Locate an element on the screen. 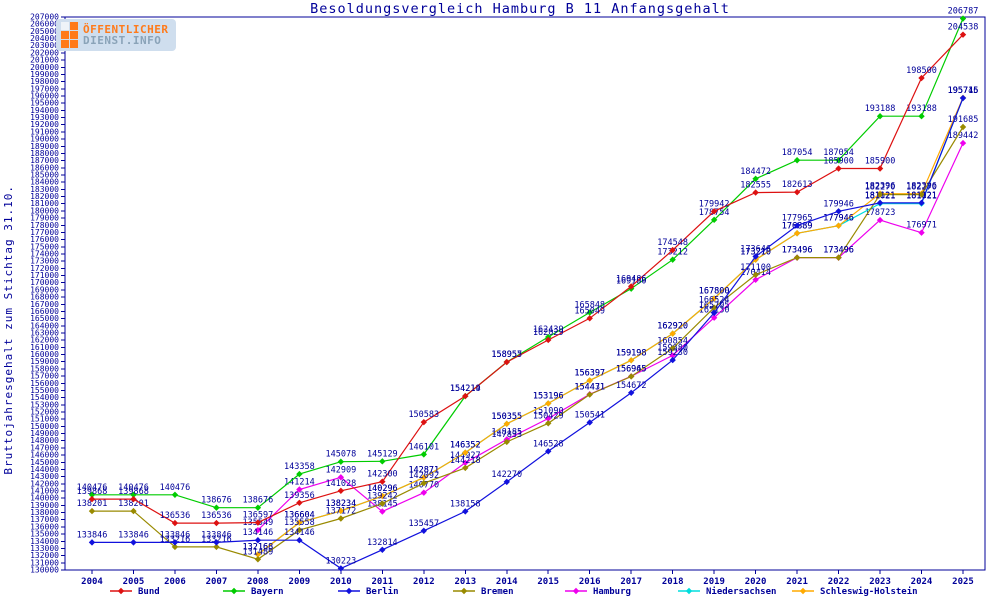 This screenshot has height=600, width=1000. point-label-schleswig-holstein-2010: 138234 is located at coordinates (340, 504).